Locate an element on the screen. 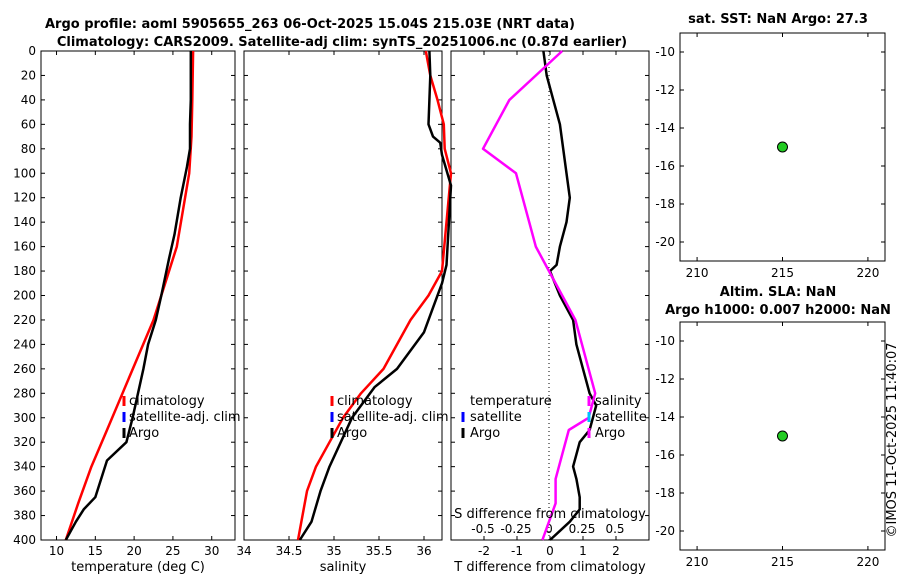 The height and width of the screenshot is (580, 900). legend-temperature: temperature is located at coordinates (511, 401).